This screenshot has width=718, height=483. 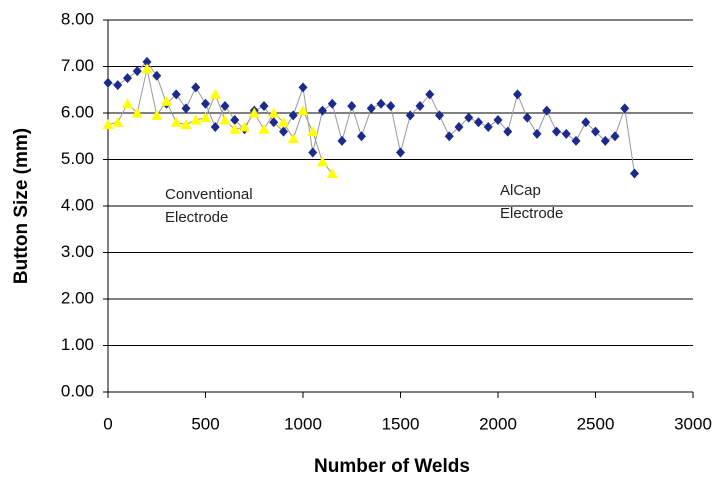 I want to click on series-line, so click(x=220, y=121).